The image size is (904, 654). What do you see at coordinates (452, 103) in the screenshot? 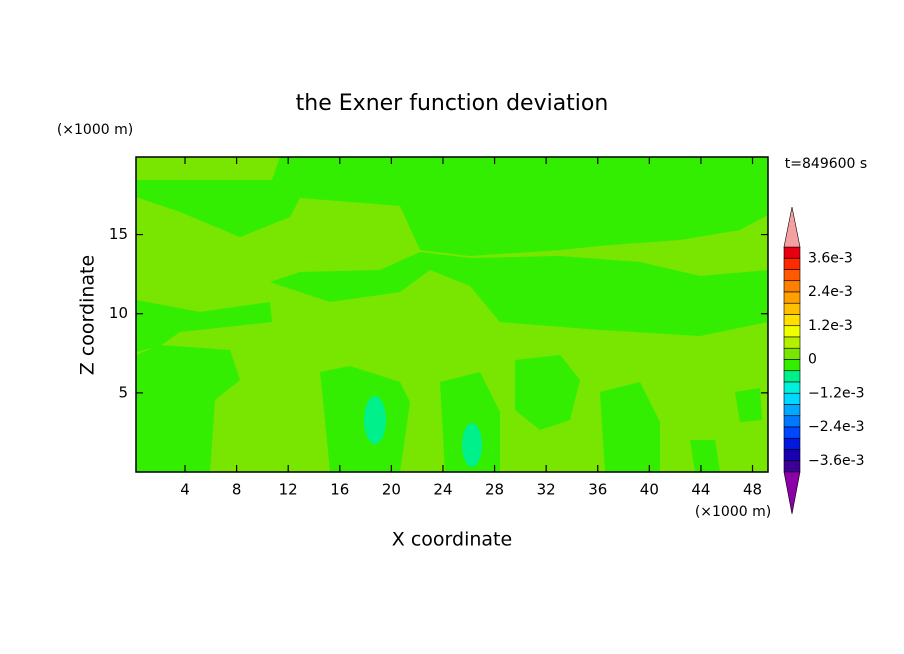
I see `chart-title: the Exner function deviation` at bounding box center [452, 103].